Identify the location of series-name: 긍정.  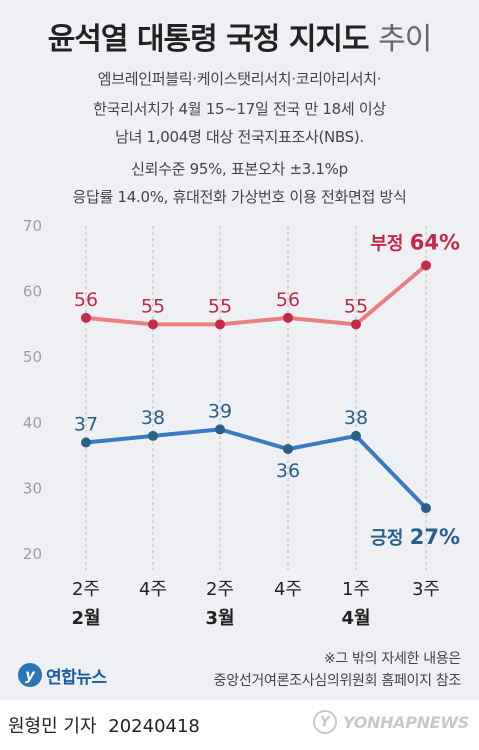
(389, 538).